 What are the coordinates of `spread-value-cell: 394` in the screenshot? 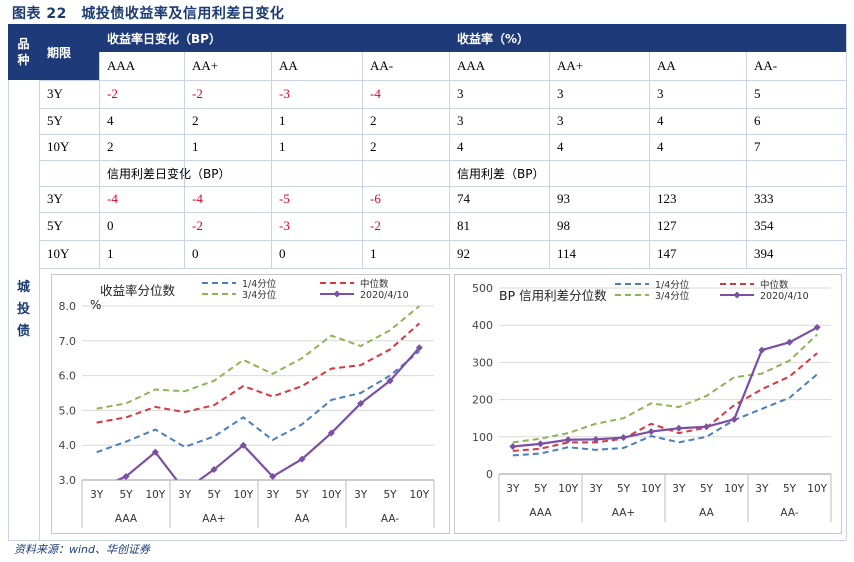 It's located at (764, 253).